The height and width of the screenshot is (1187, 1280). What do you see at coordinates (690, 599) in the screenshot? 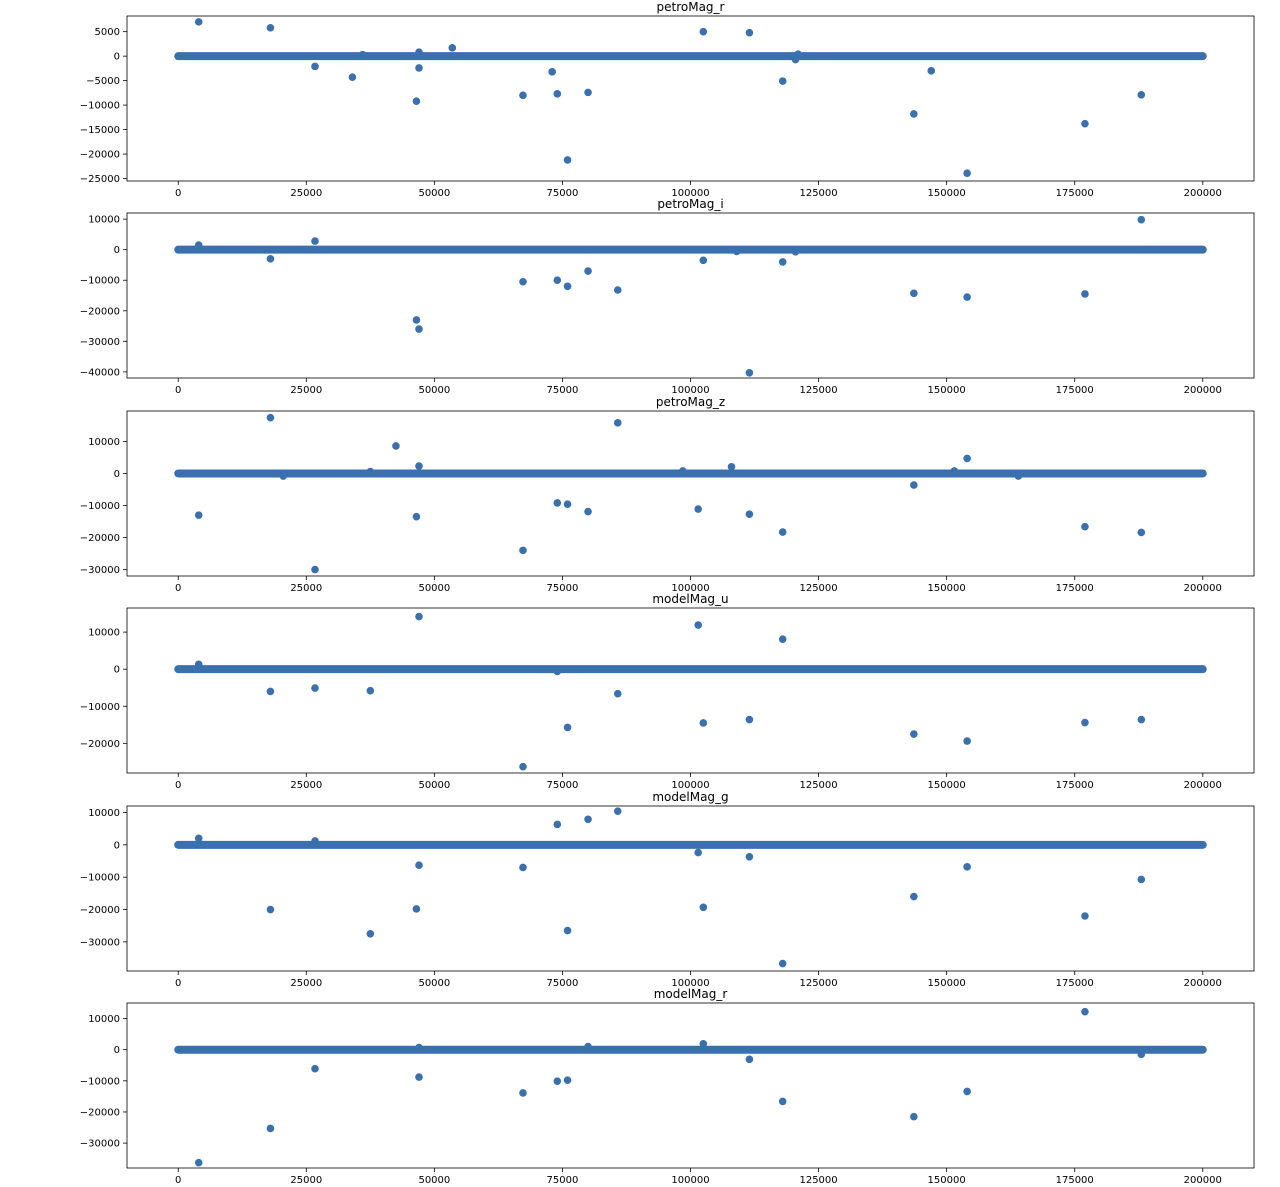
I see `chart-title: modelMag_u` at bounding box center [690, 599].